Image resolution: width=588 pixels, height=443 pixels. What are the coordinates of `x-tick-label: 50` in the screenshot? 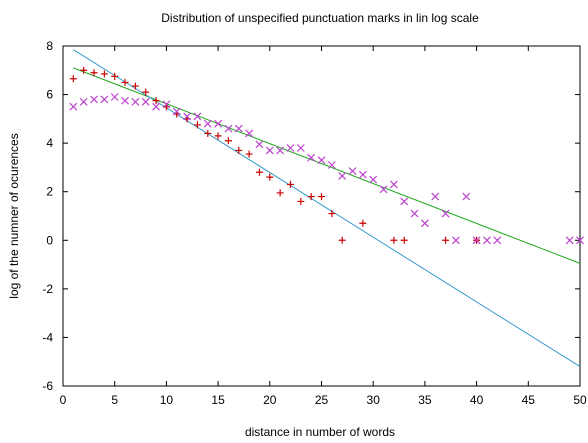 It's located at (580, 400).